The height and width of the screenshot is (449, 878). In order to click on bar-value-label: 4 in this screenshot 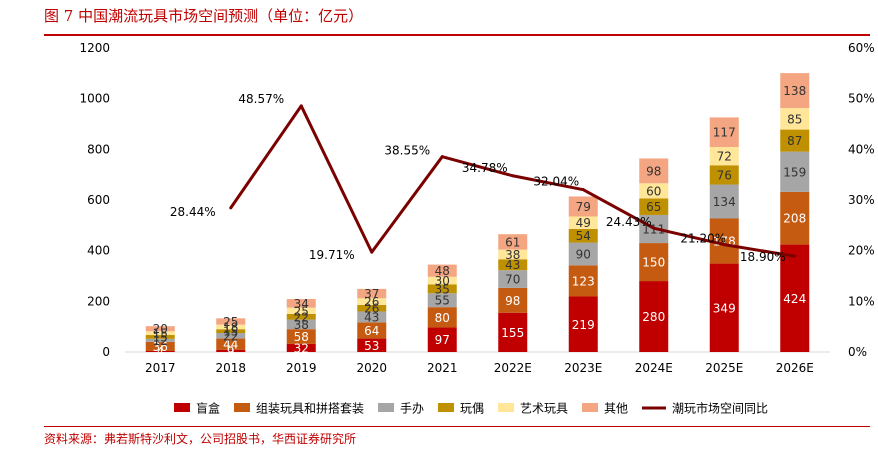, I will do `click(160, 352)`.